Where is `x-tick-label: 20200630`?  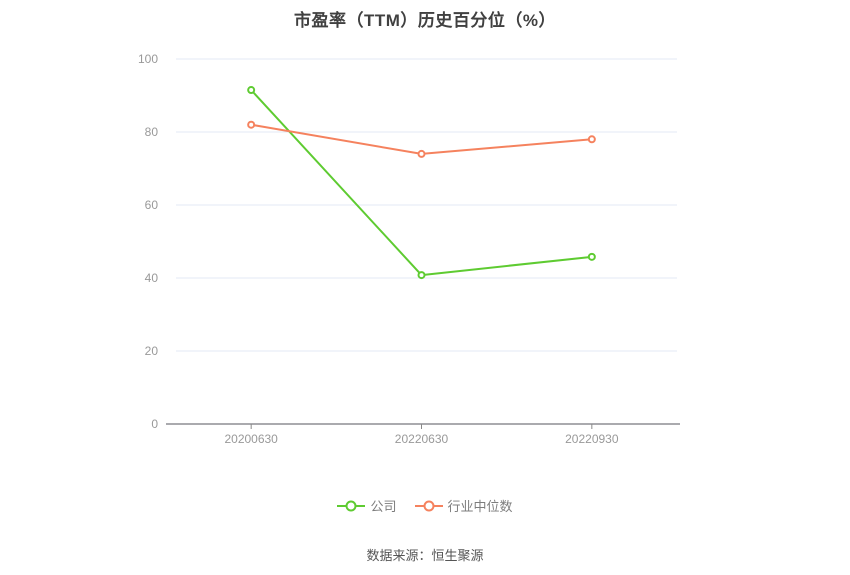 x-tick-label: 20200630 is located at coordinates (251, 439).